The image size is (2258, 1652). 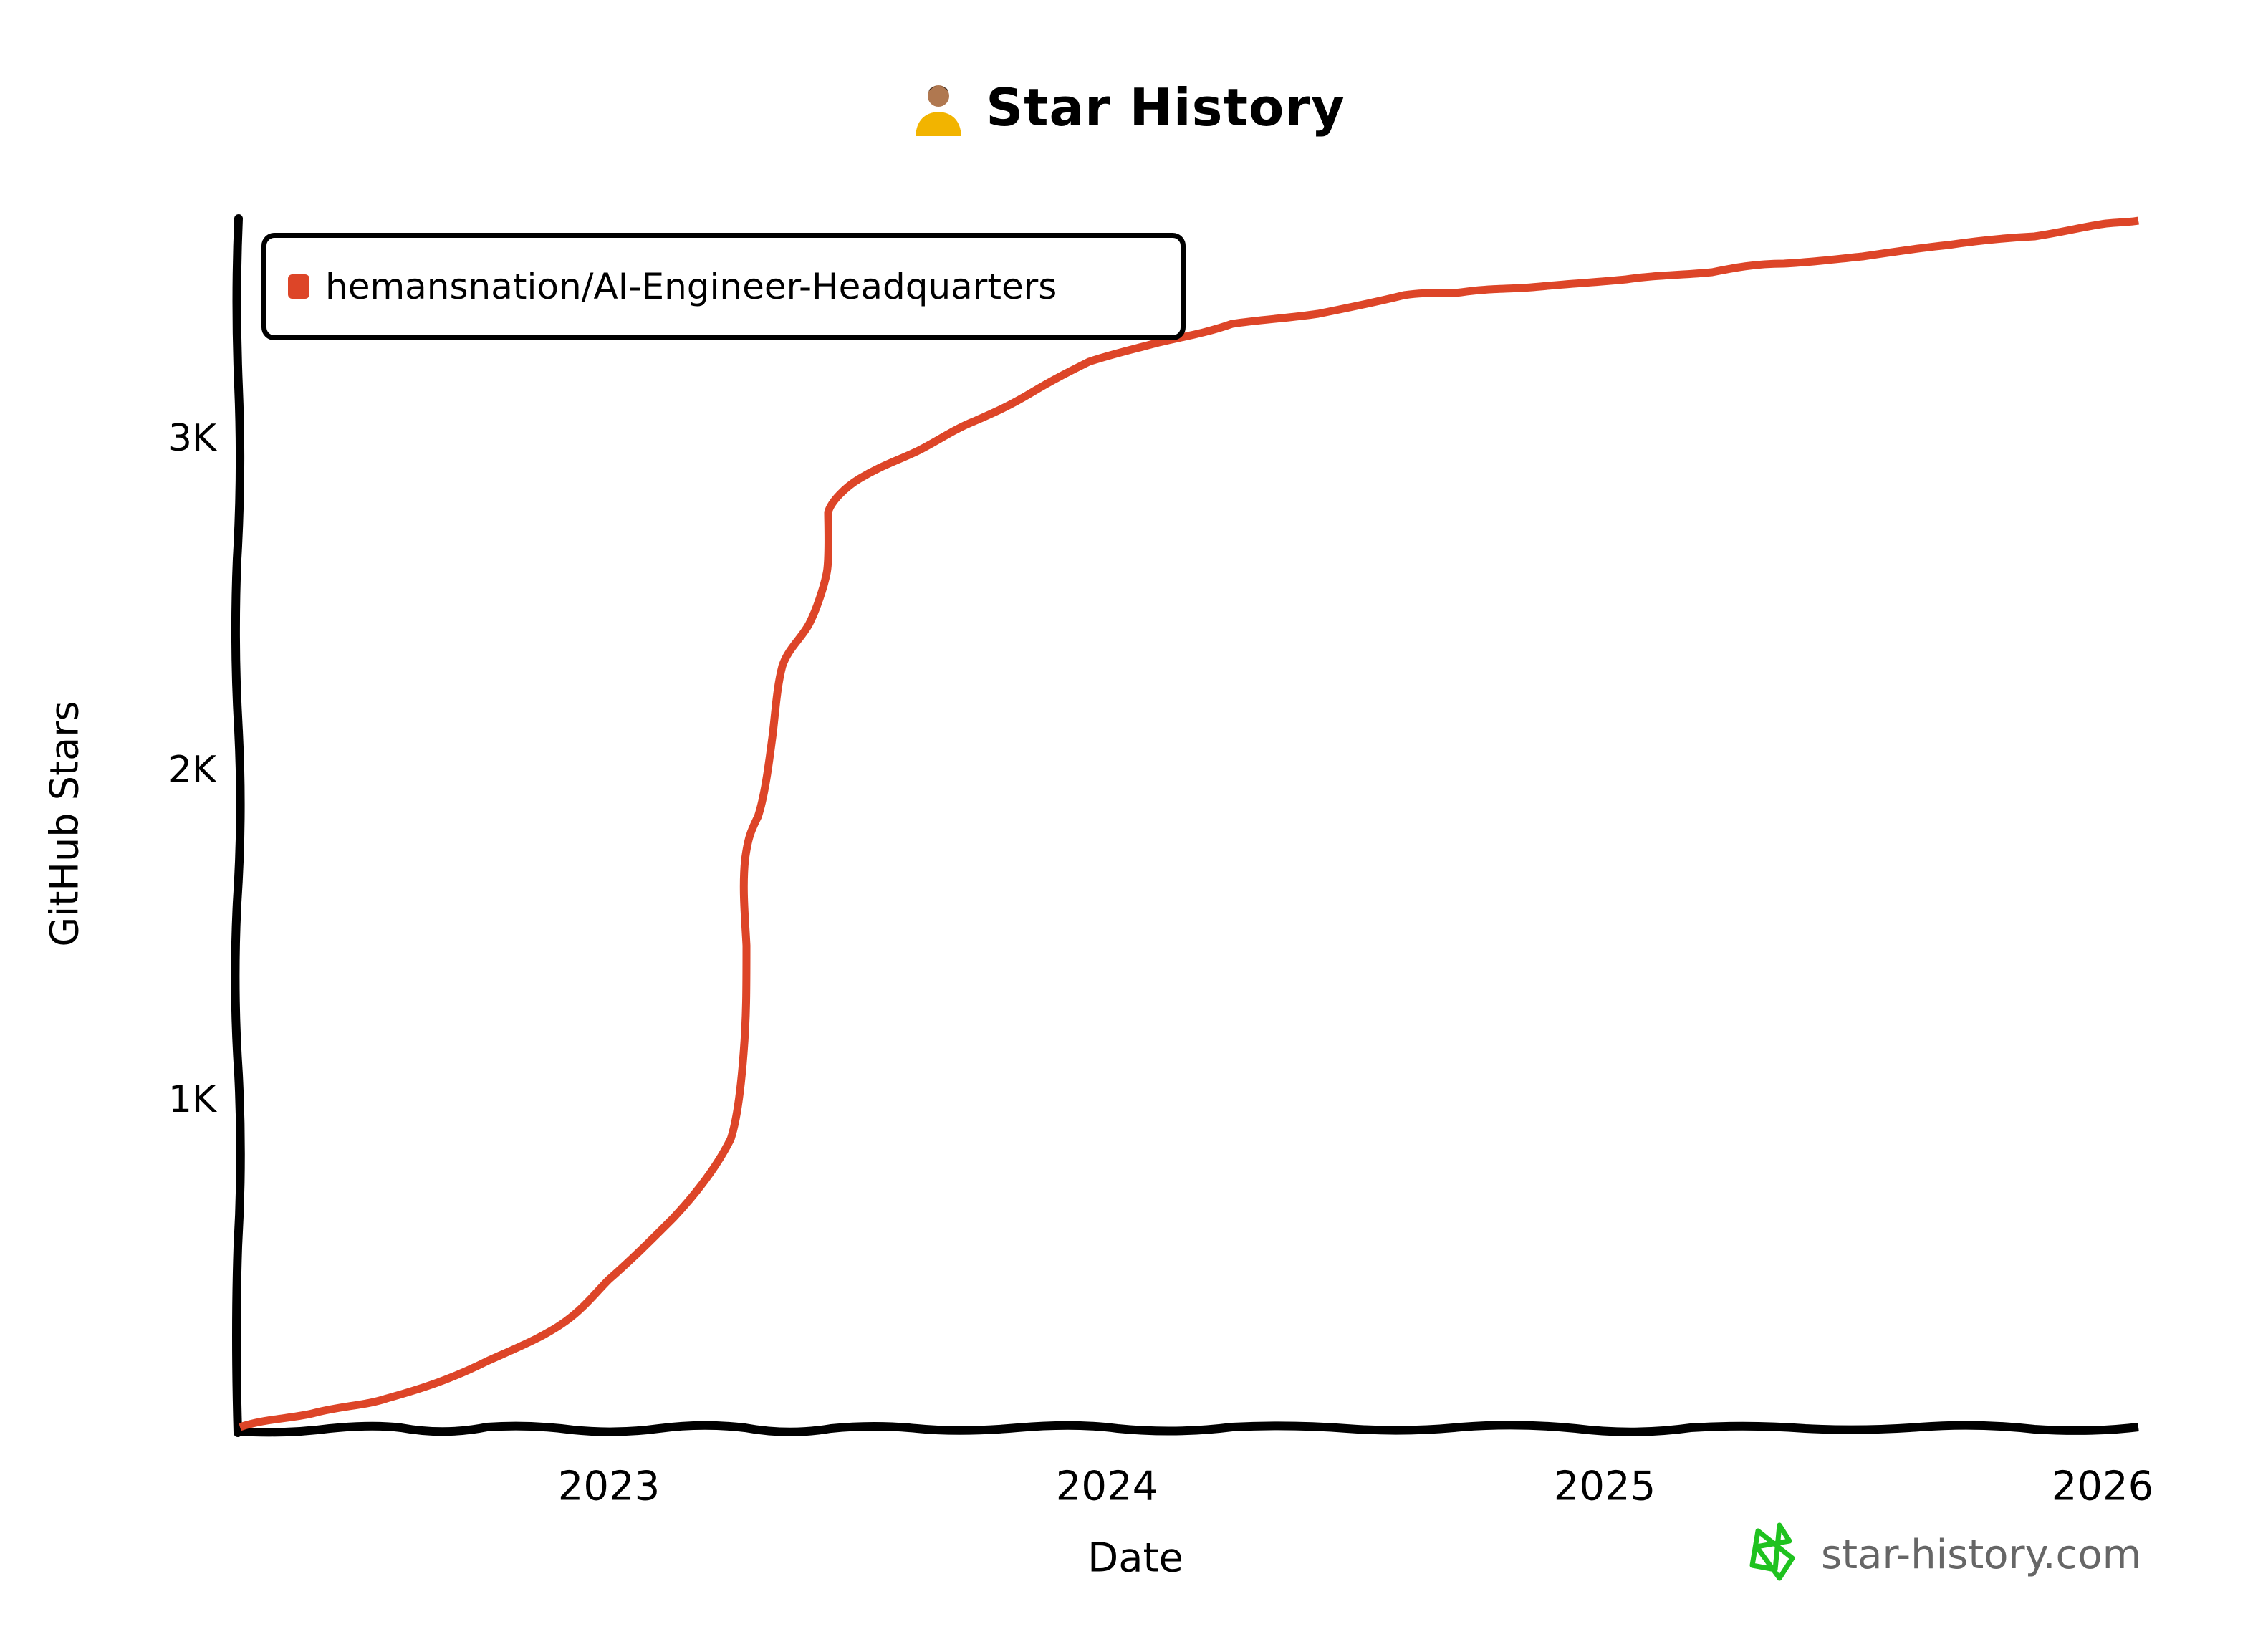 I want to click on legend-swatch, so click(x=298, y=286).